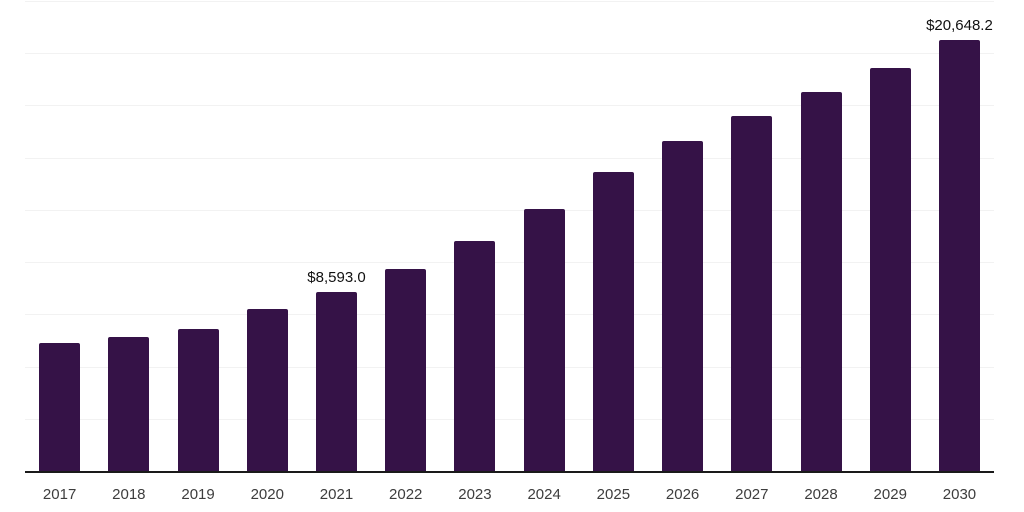 The width and height of the screenshot is (1024, 512). I want to click on bar-slot-2029, so click(890, 236).